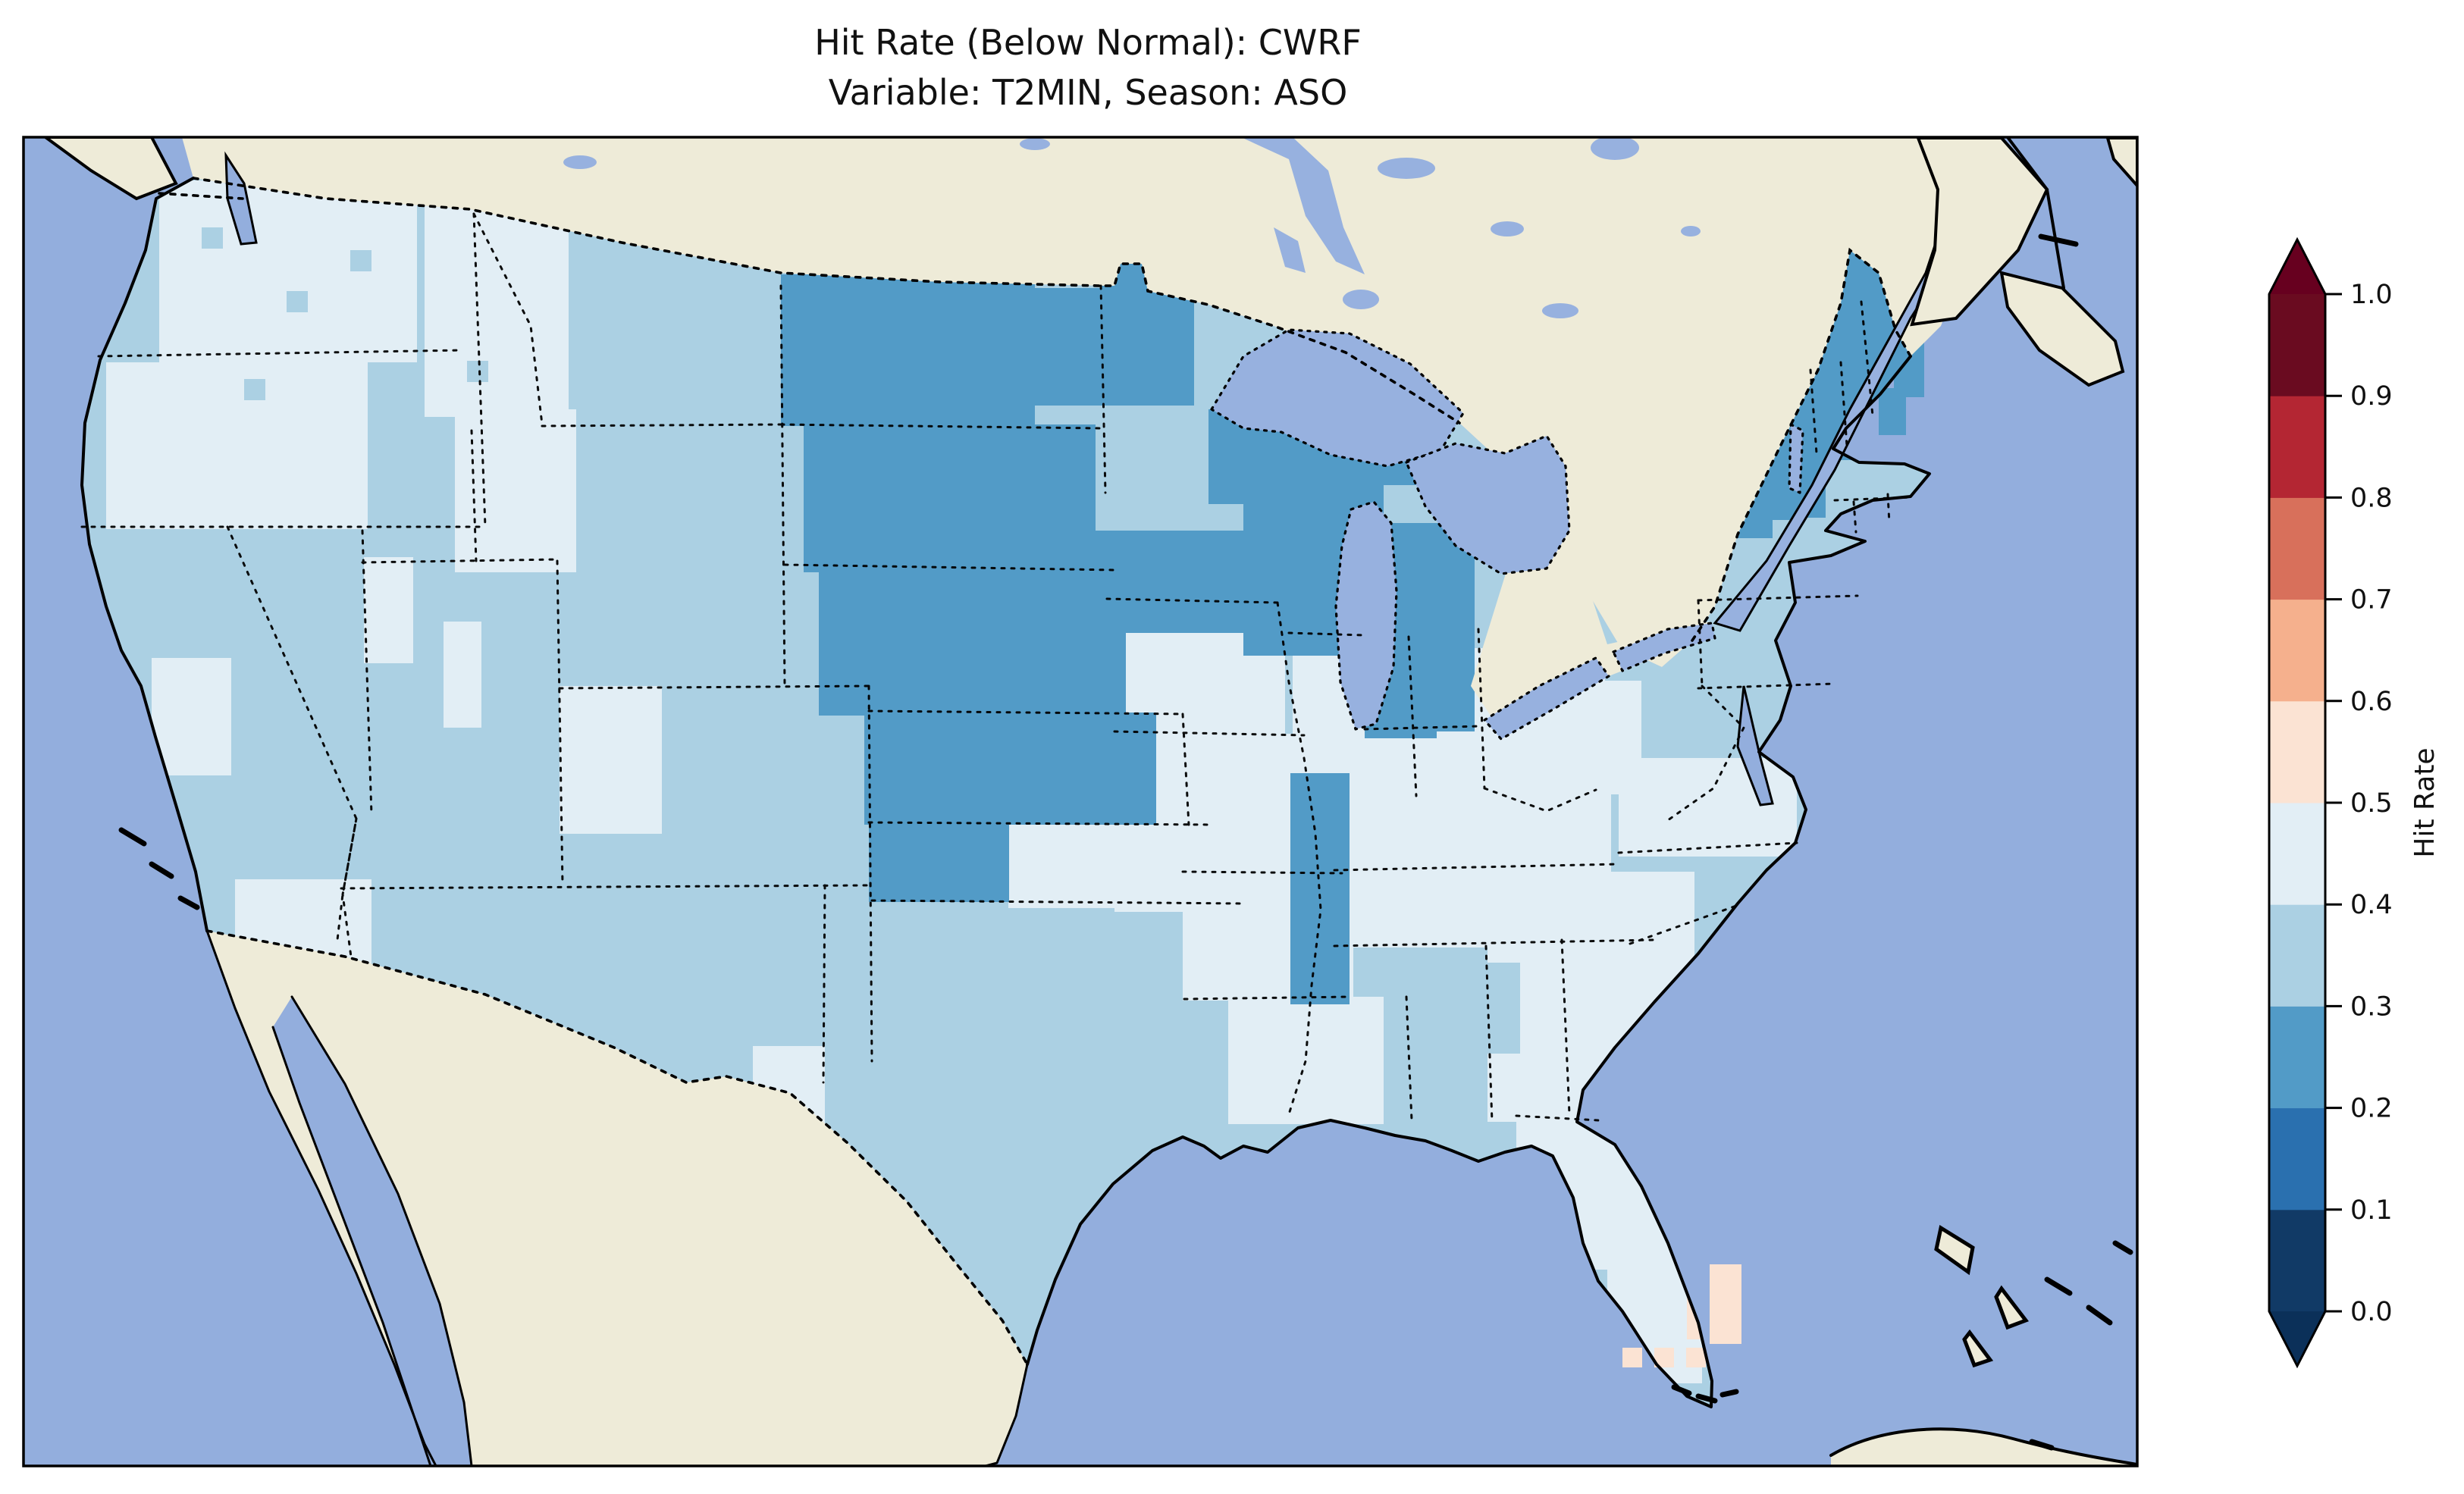 The height and width of the screenshot is (1494, 2464). Describe the element at coordinates (159, 868) in the screenshot. I see `channel-islands` at that location.